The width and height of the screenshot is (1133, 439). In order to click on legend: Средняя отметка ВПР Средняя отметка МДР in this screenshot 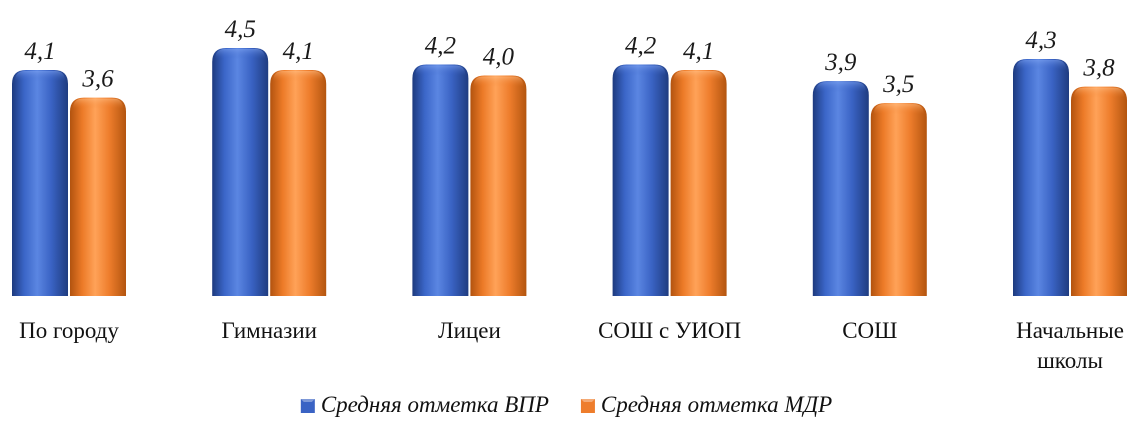, I will do `click(566, 404)`.